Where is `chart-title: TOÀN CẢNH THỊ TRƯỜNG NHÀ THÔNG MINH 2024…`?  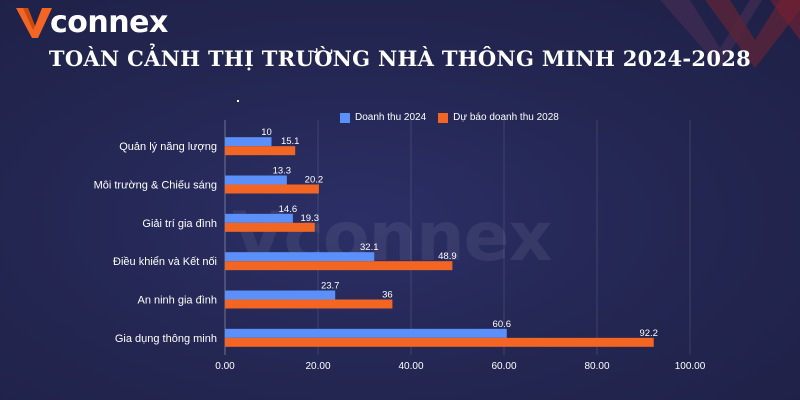
chart-title: TOÀN CẢNH THỊ TRƯỜNG NHÀ THÔNG MINH 2024… is located at coordinates (400, 58).